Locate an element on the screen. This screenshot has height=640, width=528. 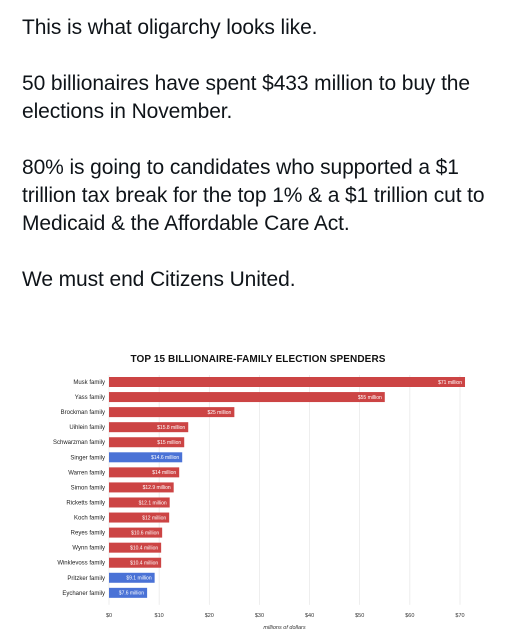
x-axis-label: millions of dollars is located at coordinates (284, 628).